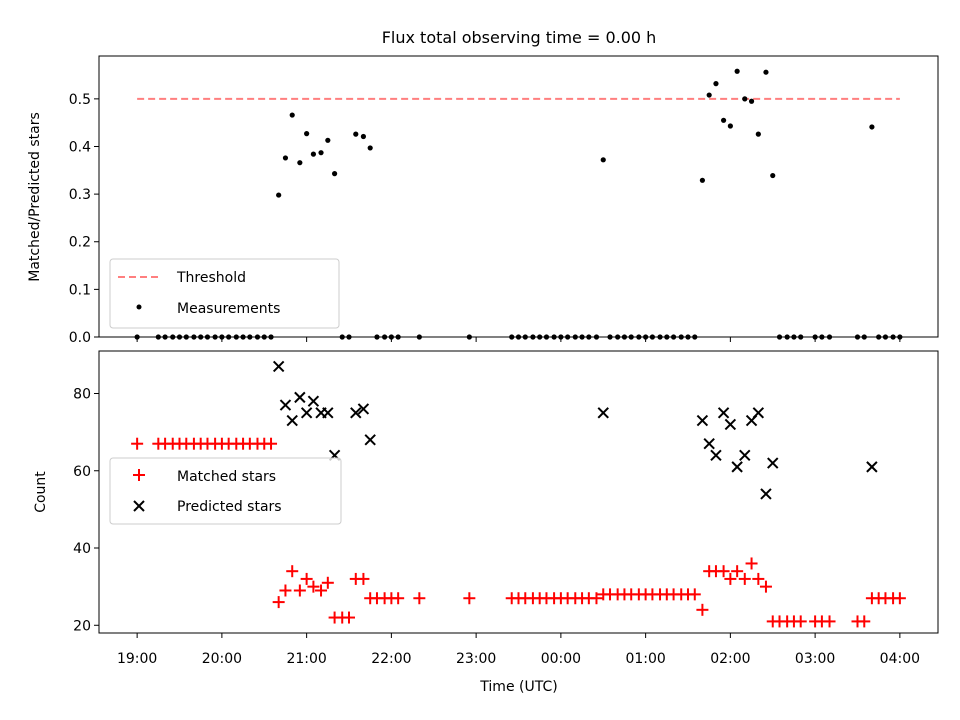 The height and width of the screenshot is (720, 960). Describe the element at coordinates (900, 659) in the screenshot. I see `xtick-label: 04:00` at that location.